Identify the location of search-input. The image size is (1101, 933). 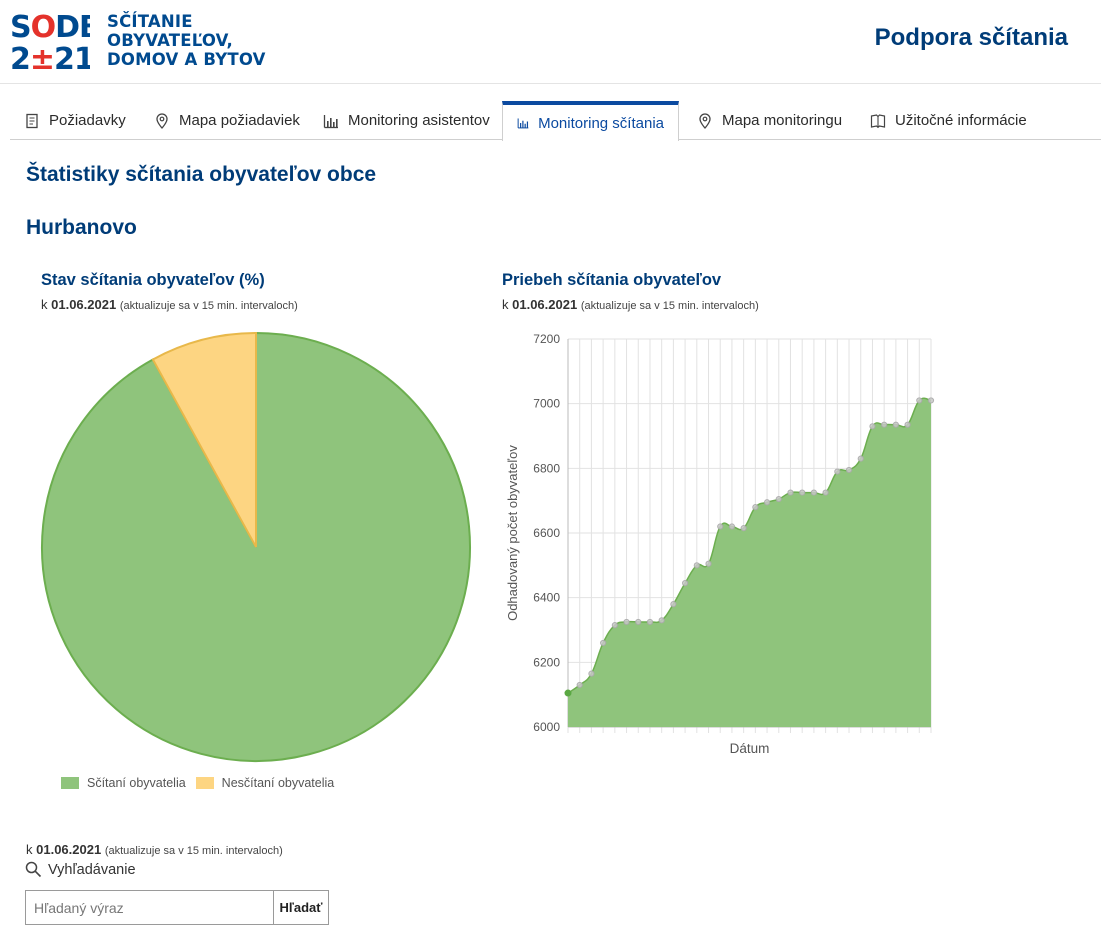
(149, 907).